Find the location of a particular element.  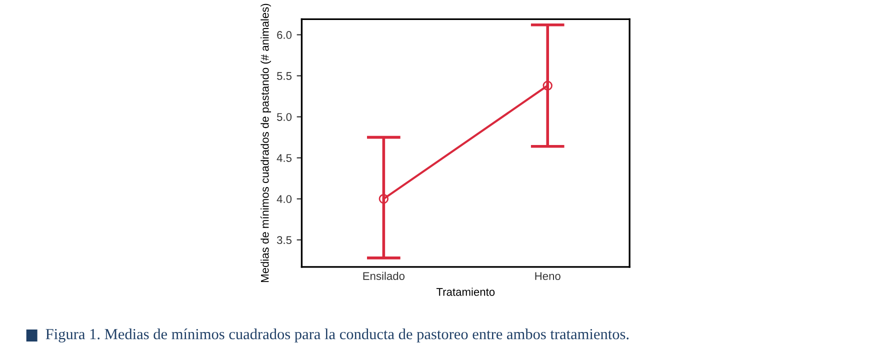

y-tick-label: 6.0 is located at coordinates (284, 35).